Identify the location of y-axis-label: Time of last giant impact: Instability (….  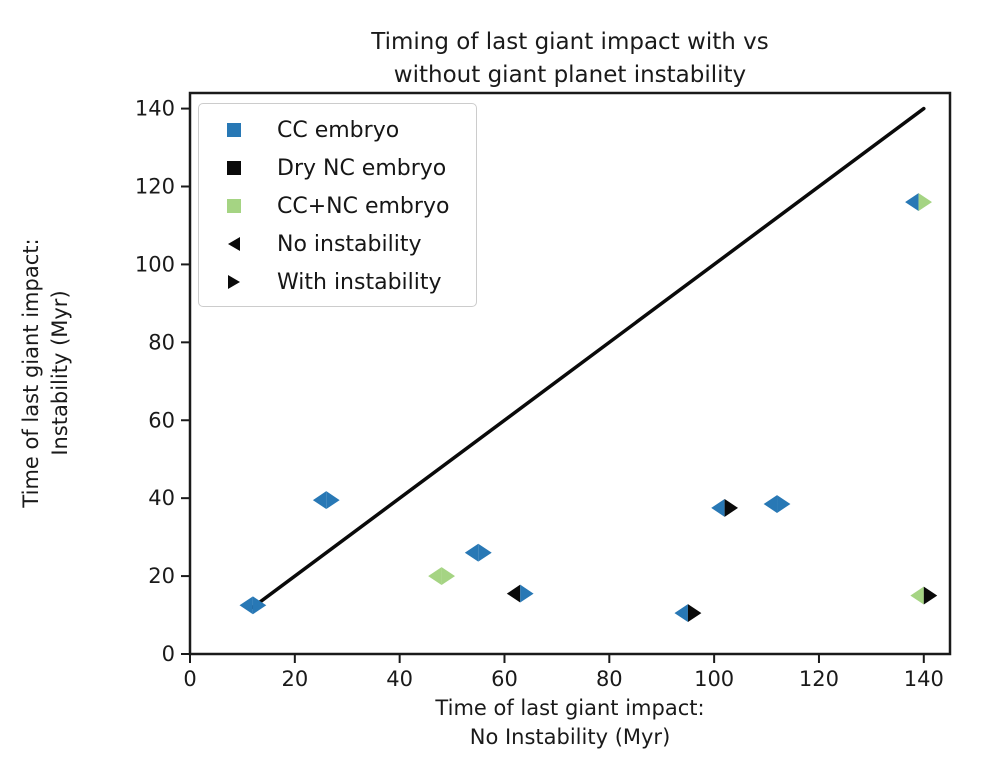
(46, 372).